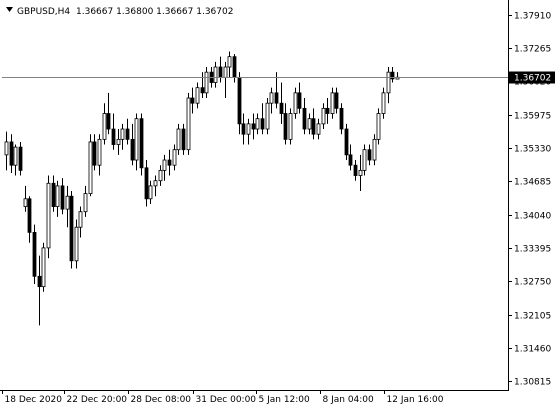  What do you see at coordinates (532, 150) in the screenshot?
I see `price-tick-label: 1.35330` at bounding box center [532, 150].